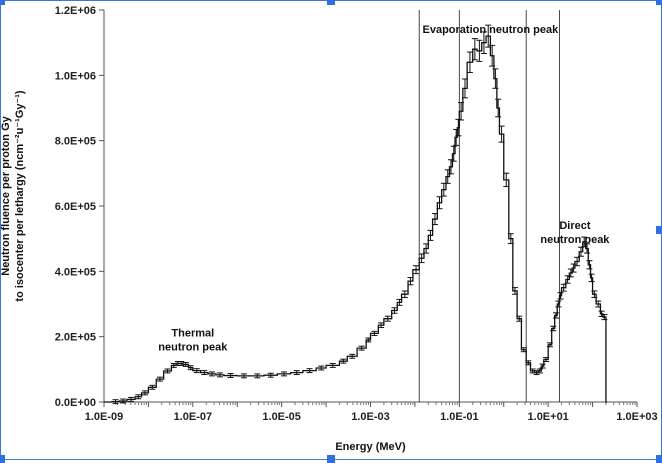  I want to click on y-axis-title-line-1: Neutron fluence per proton Gy, so click(6, 195).